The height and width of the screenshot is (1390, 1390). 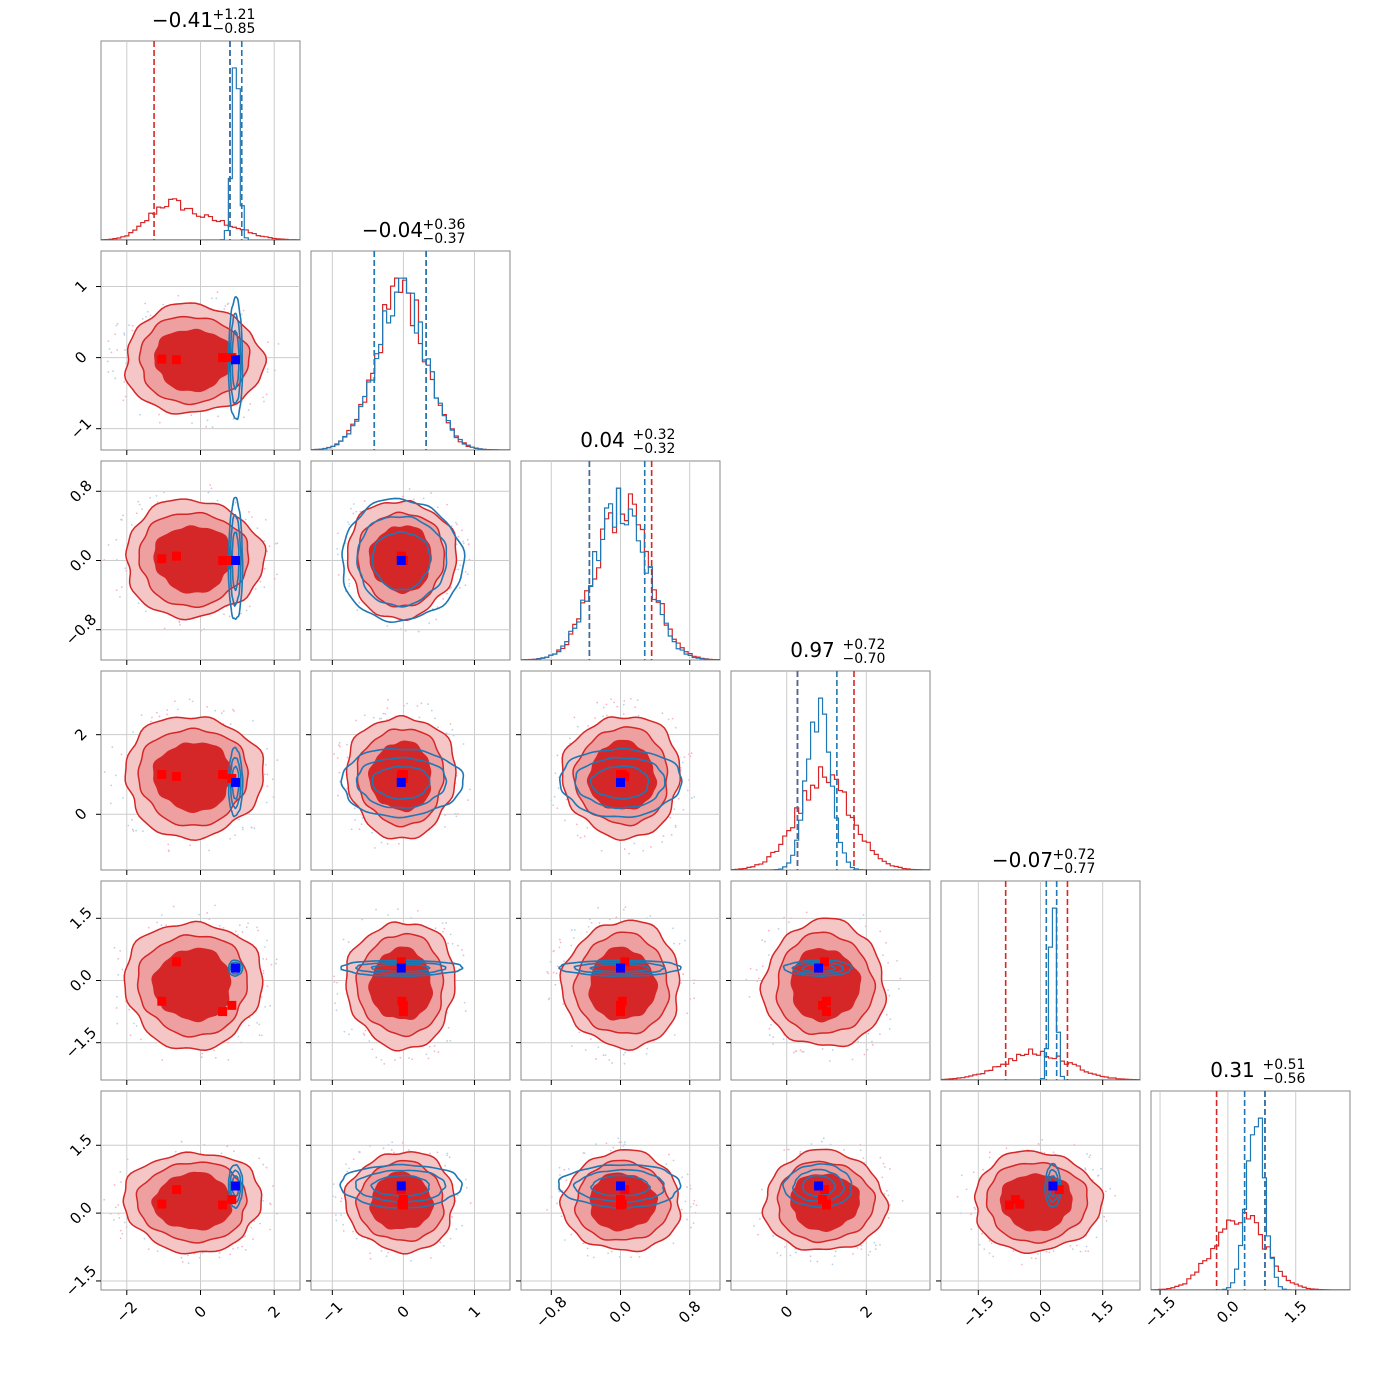 I want to click on title-minus: −0.32, so click(x=654, y=449).